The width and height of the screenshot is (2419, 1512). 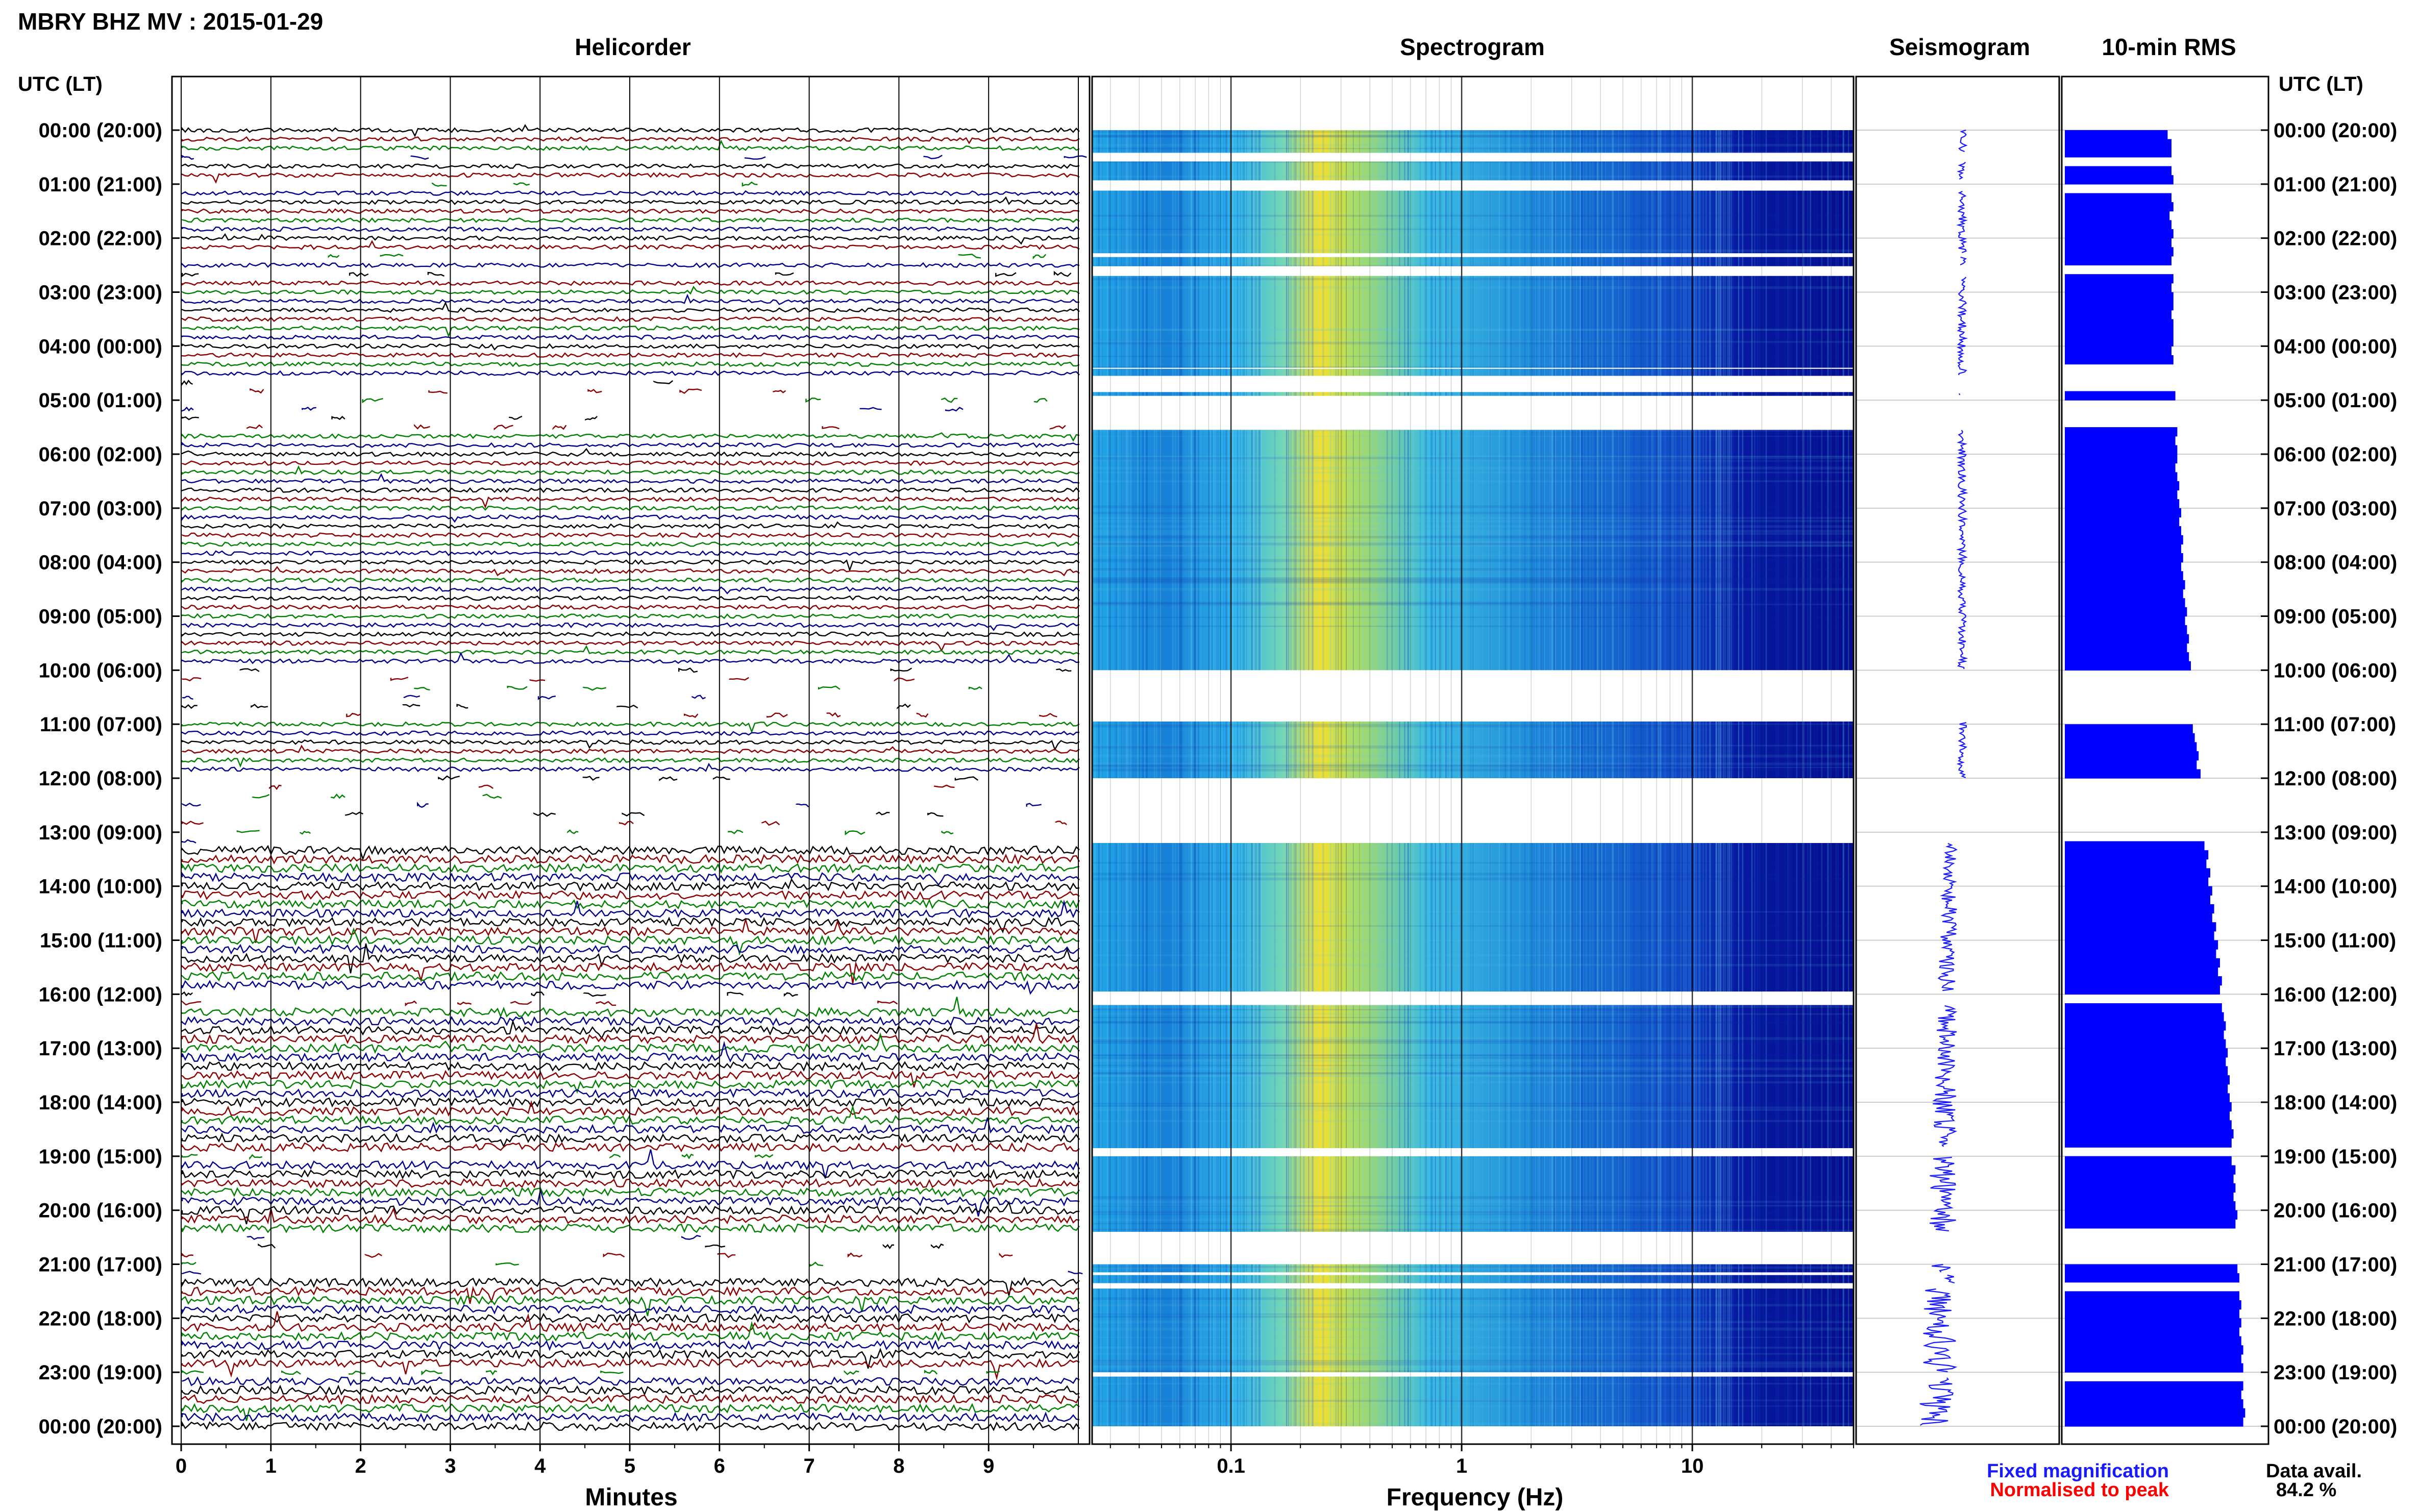 I want to click on left-hour-label: 16:00 (12:00), so click(x=100, y=994).